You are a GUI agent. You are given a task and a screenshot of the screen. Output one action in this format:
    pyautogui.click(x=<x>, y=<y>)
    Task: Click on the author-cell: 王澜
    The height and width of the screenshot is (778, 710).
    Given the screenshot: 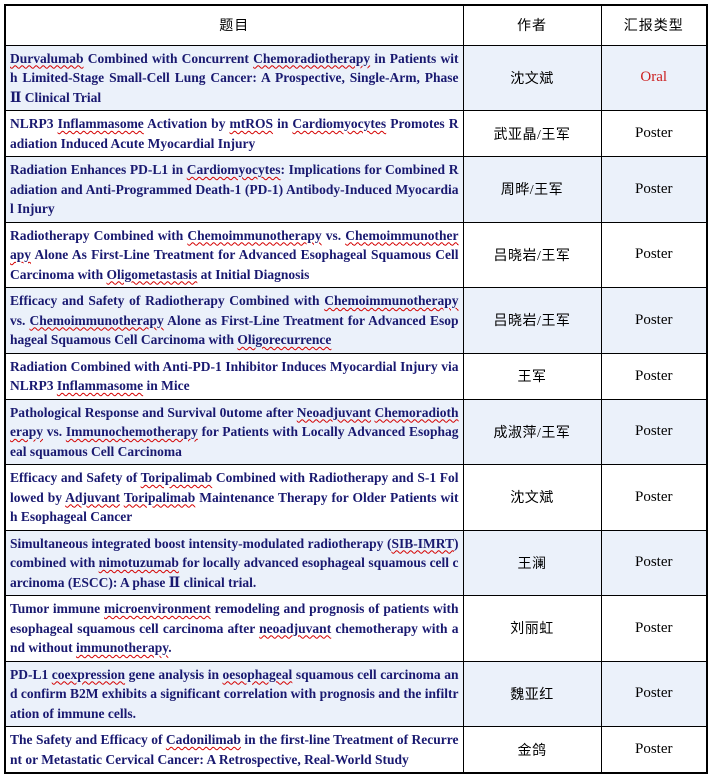 What is the action you would take?
    pyautogui.click(x=532, y=562)
    